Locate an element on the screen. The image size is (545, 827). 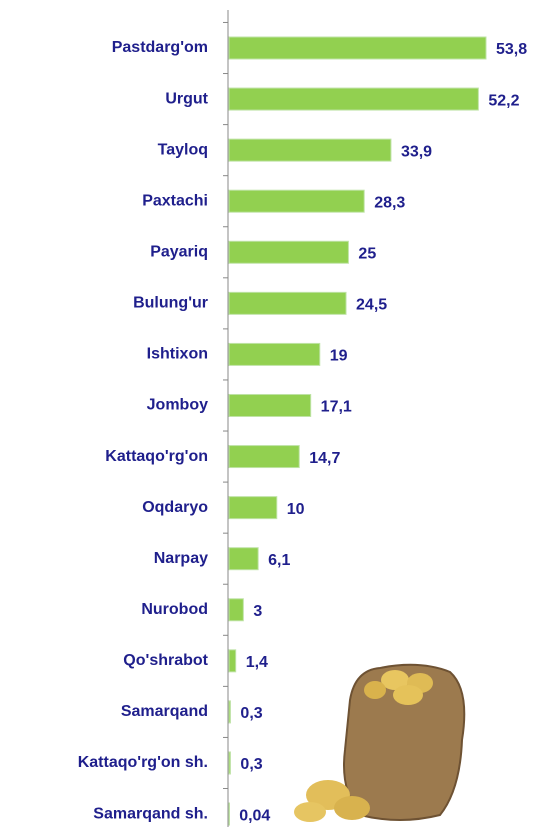
potato-sack-illustration is located at coordinates (380, 742).